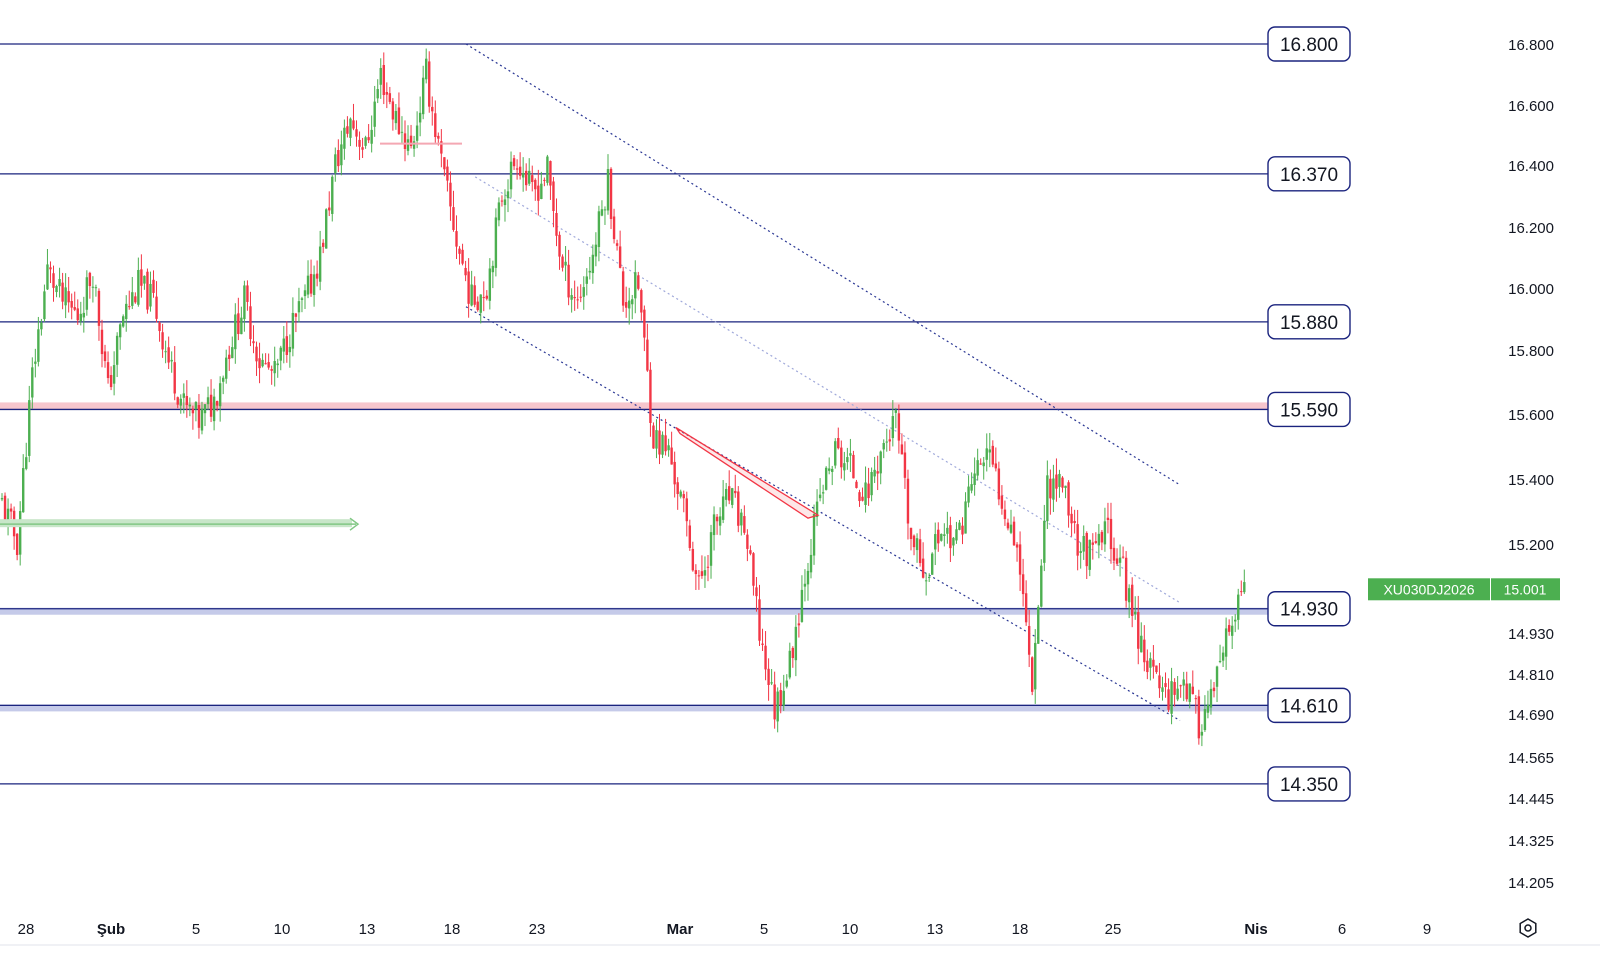 This screenshot has width=1600, height=967. I want to click on level-box: 16.370, so click(1309, 174).